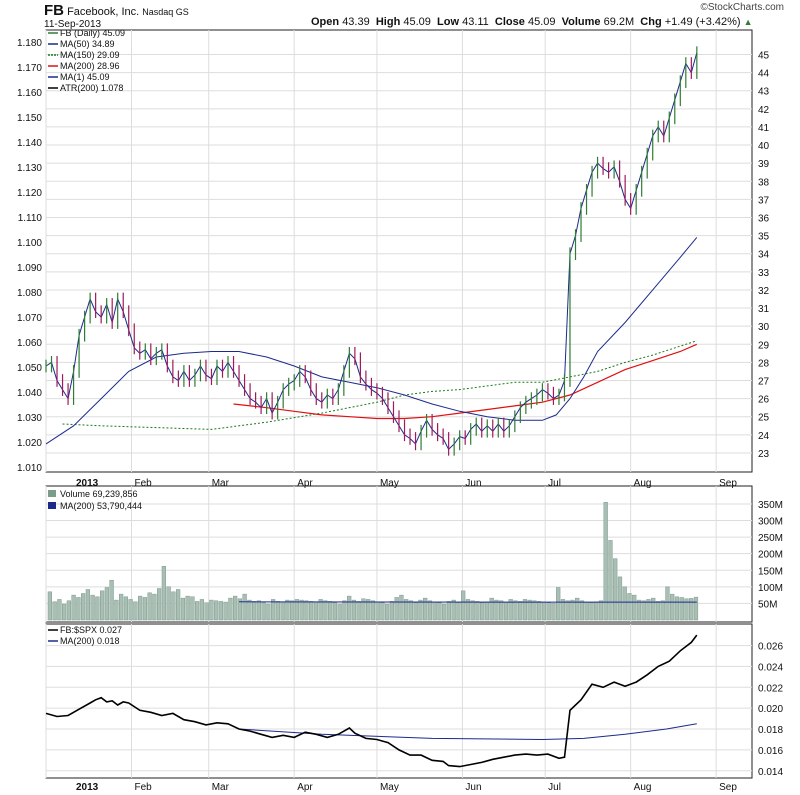  What do you see at coordinates (764, 418) in the screenshot?
I see `right-axis-label: 25` at bounding box center [764, 418].